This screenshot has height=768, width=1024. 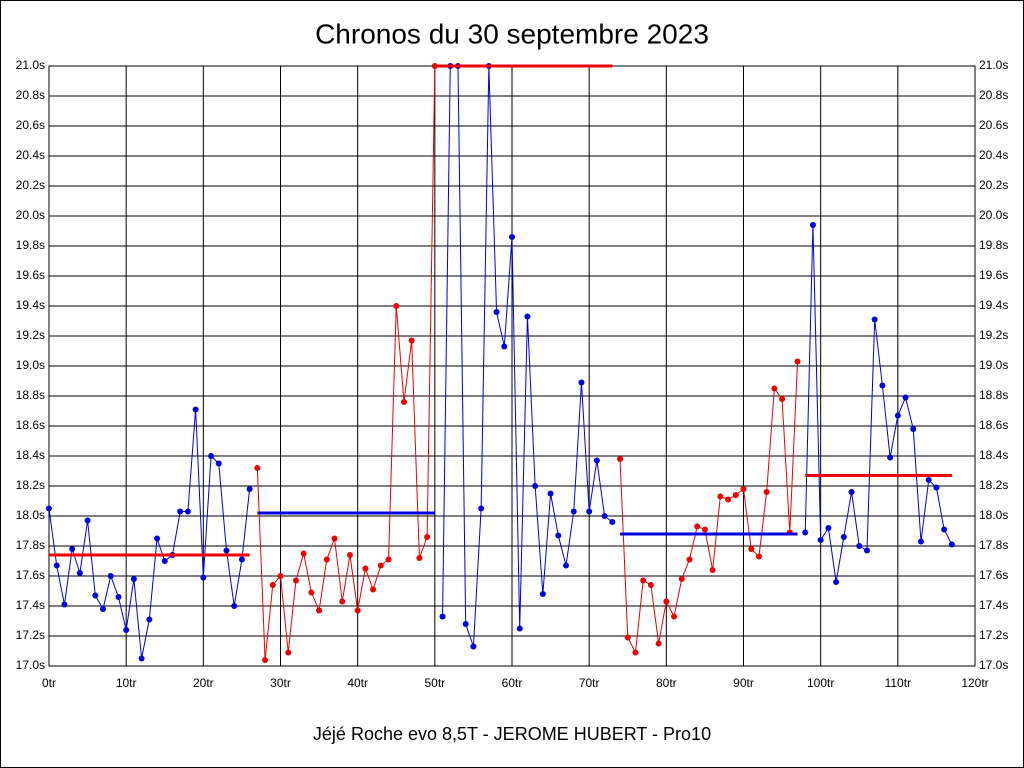 What do you see at coordinates (993, 485) in the screenshot?
I see `y2-tick-label: 18.2s` at bounding box center [993, 485].